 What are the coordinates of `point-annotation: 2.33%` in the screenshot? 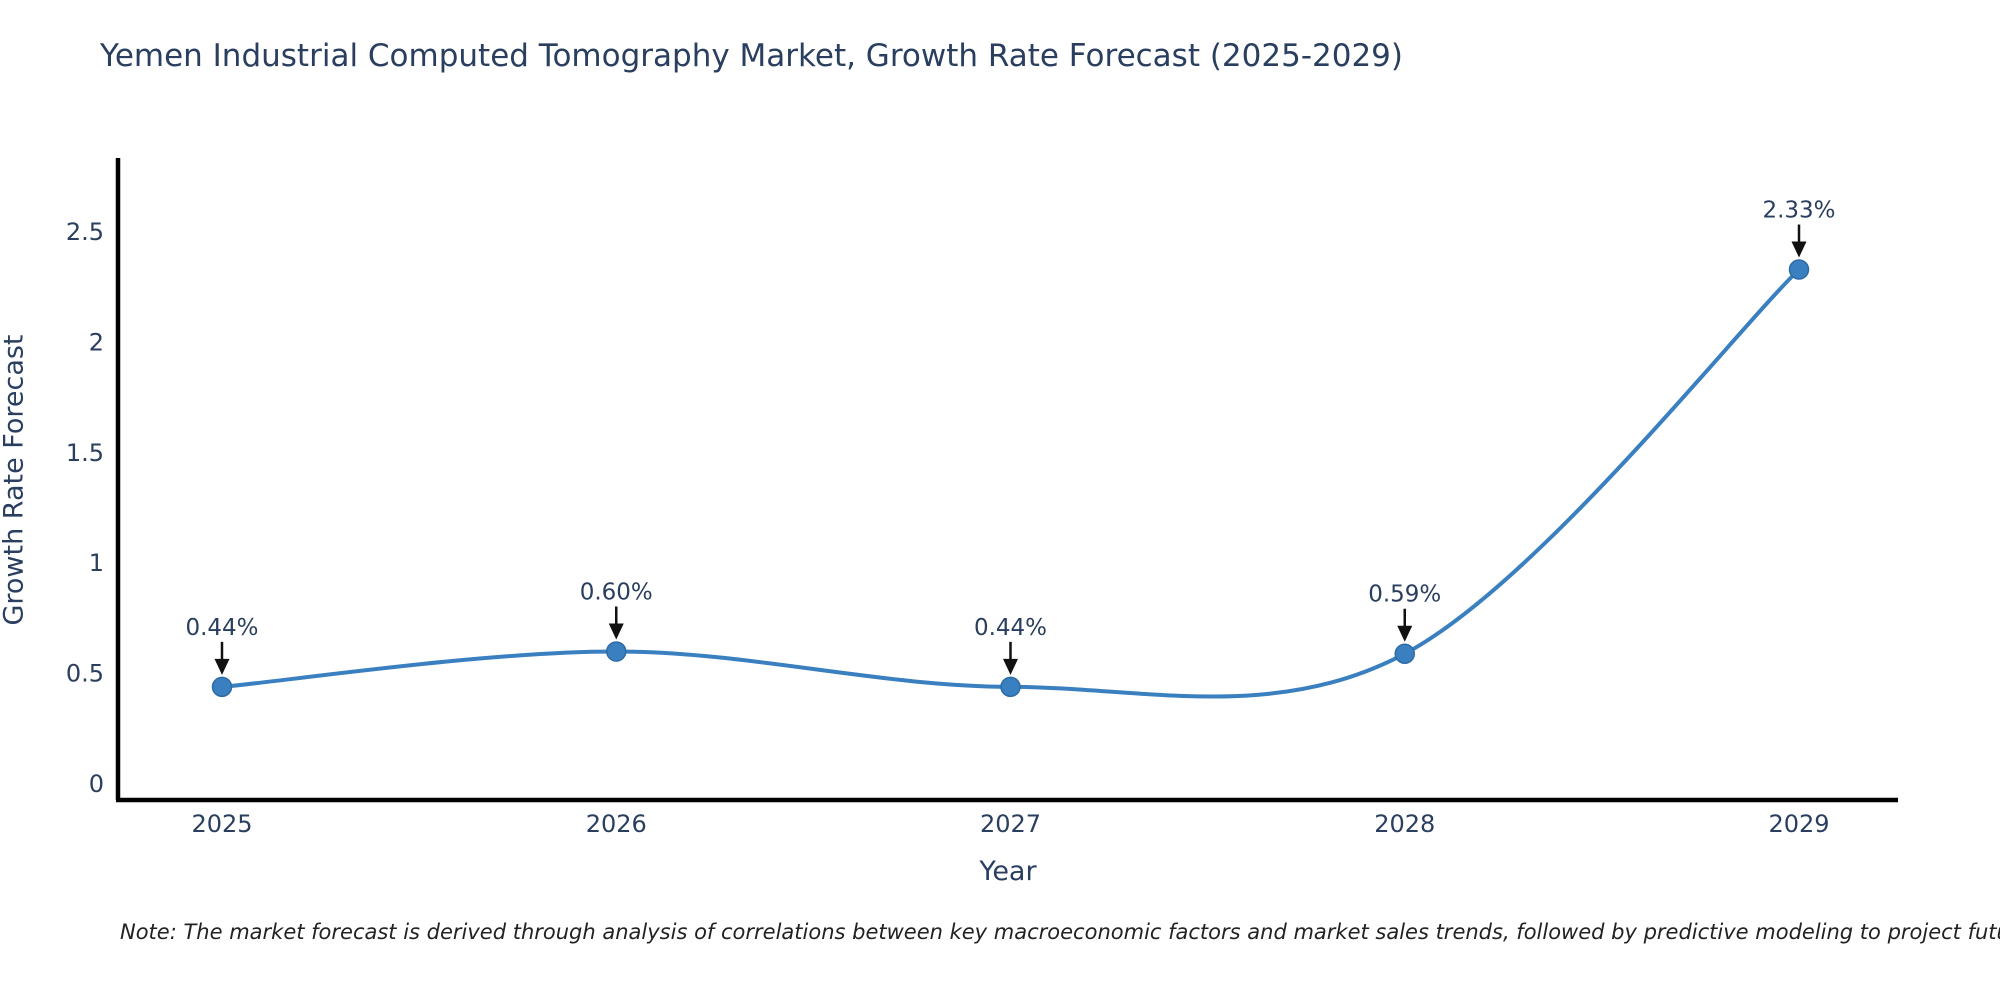 It's located at (1798, 211).